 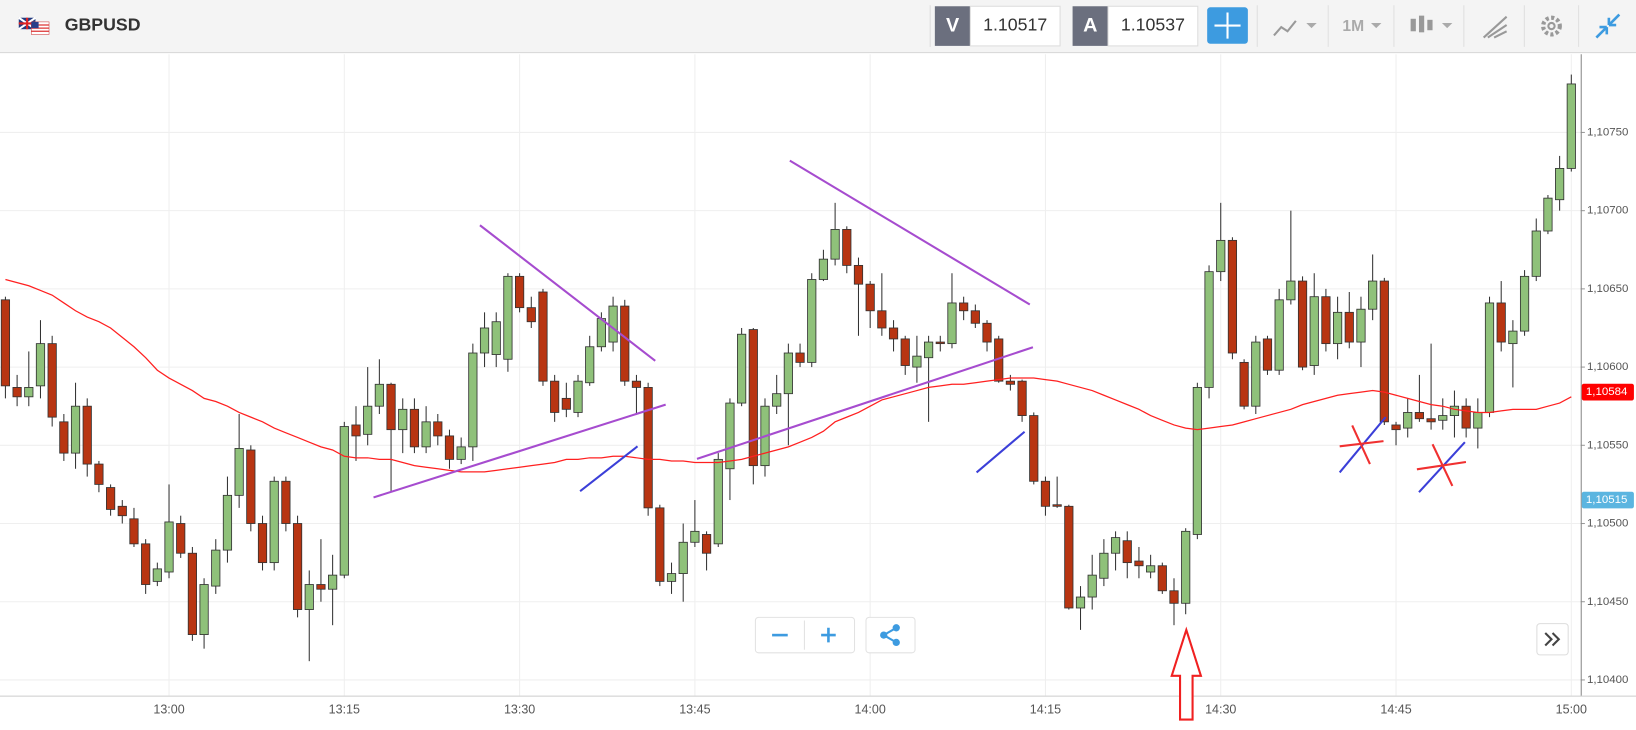 What do you see at coordinates (1607, 602) in the screenshot?
I see `y-tick-label: 1,10450` at bounding box center [1607, 602].